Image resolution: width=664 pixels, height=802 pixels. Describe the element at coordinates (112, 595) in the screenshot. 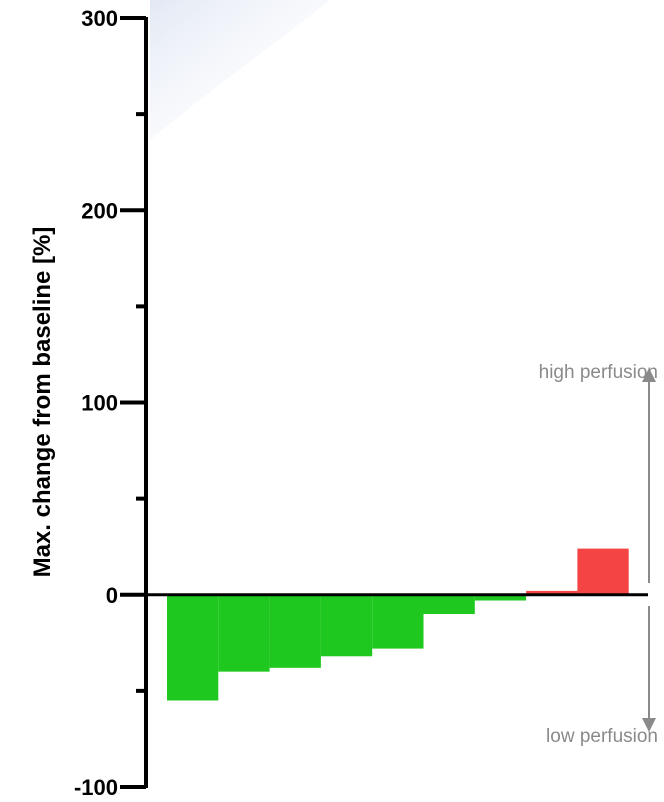

I see `y-tick-label: 0` at that location.